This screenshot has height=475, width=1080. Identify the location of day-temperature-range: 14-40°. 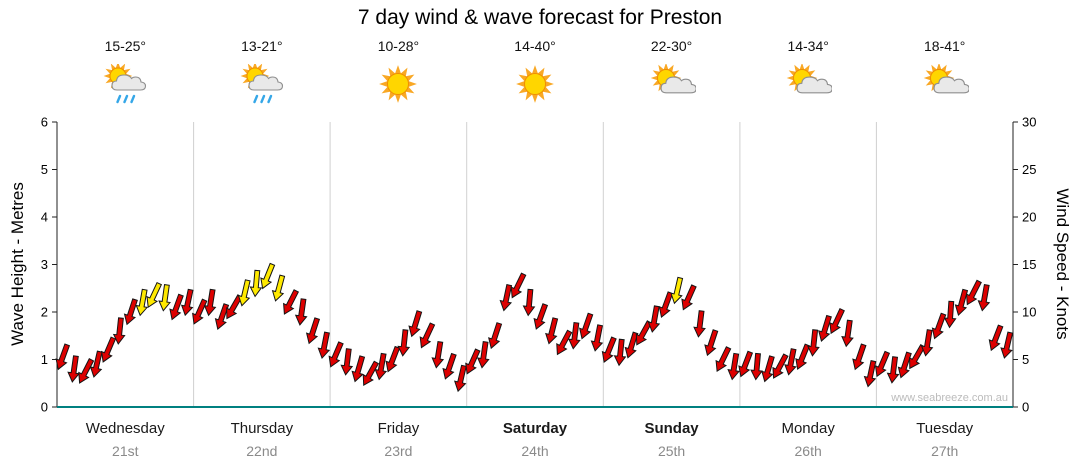
(535, 46).